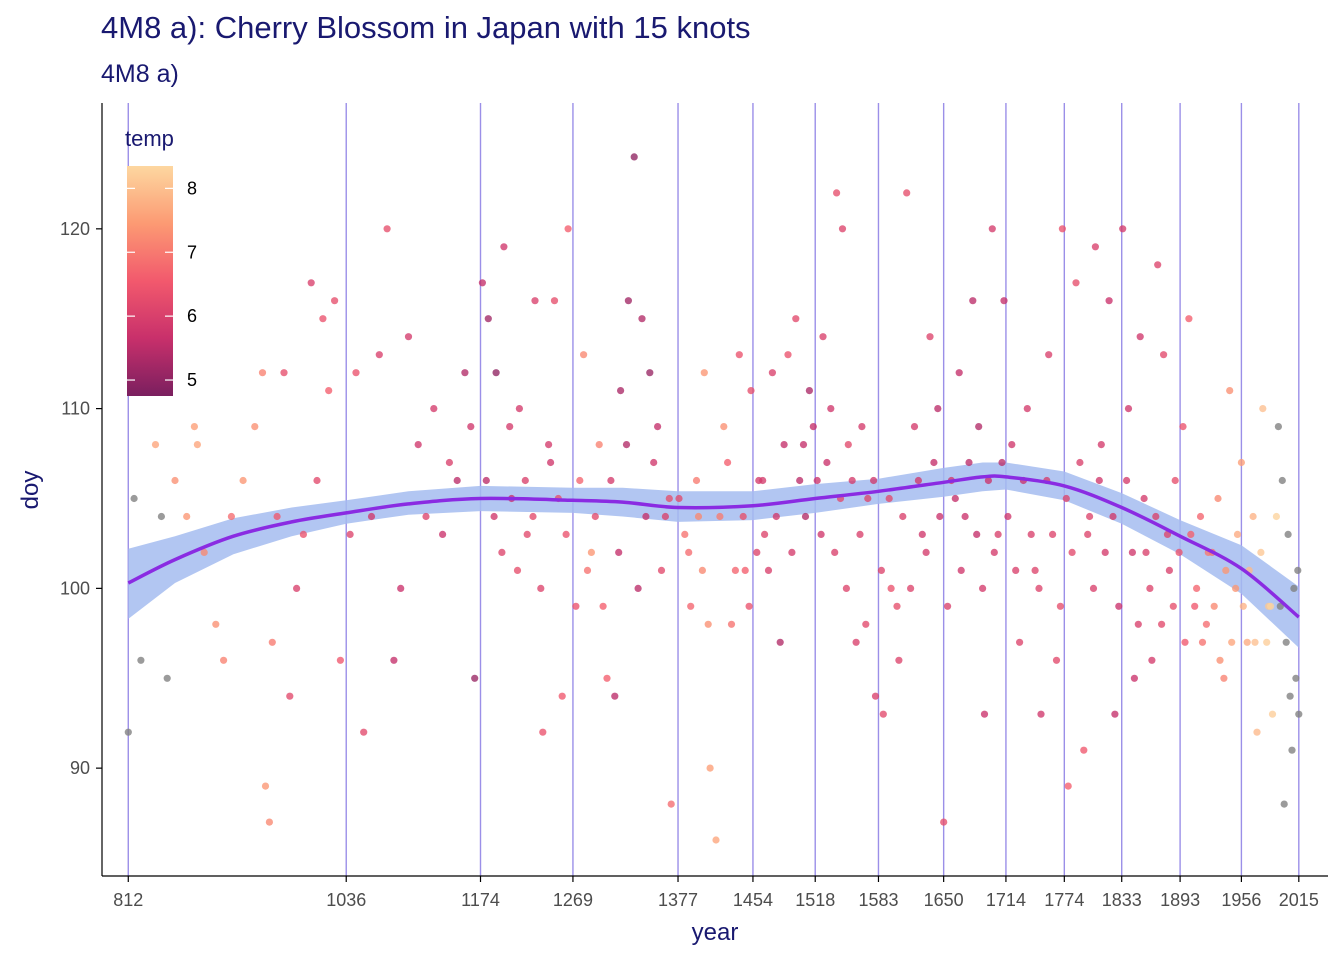  What do you see at coordinates (1006, 900) in the screenshot?
I see `x-tick-label: 1714` at bounding box center [1006, 900].